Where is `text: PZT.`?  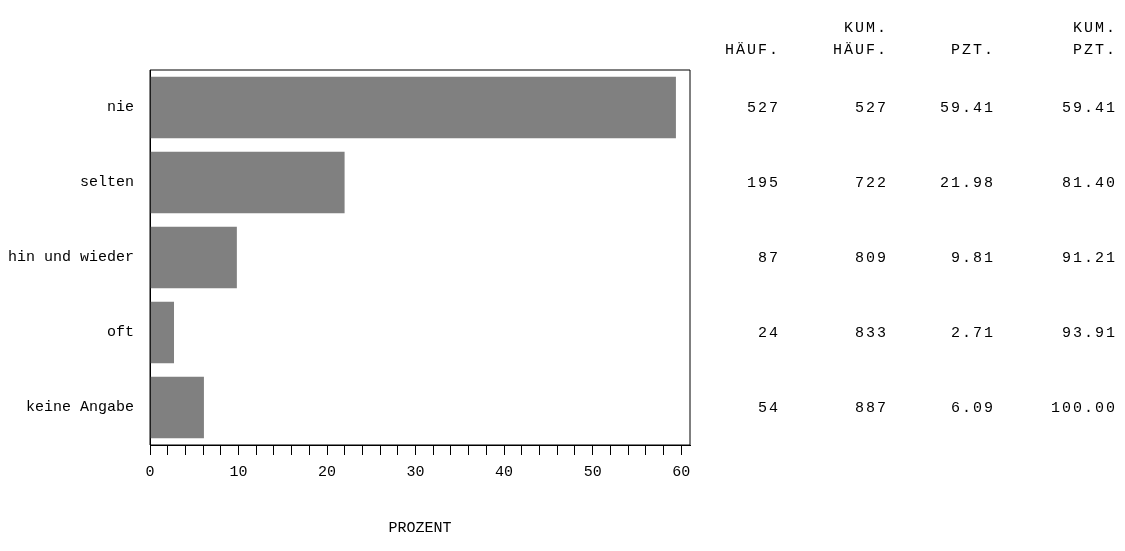 text: PZT. is located at coordinates (972, 50).